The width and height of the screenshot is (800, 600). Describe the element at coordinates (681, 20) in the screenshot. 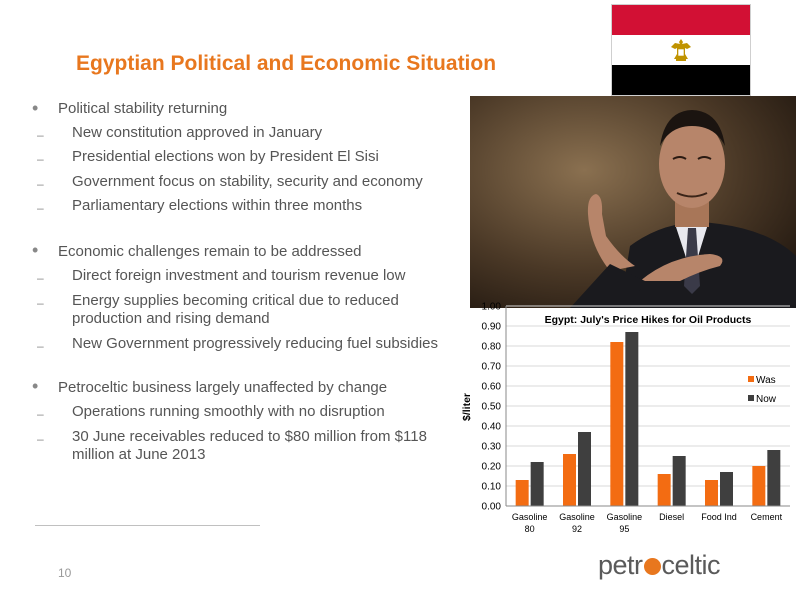

I see `flag-red-band` at that location.